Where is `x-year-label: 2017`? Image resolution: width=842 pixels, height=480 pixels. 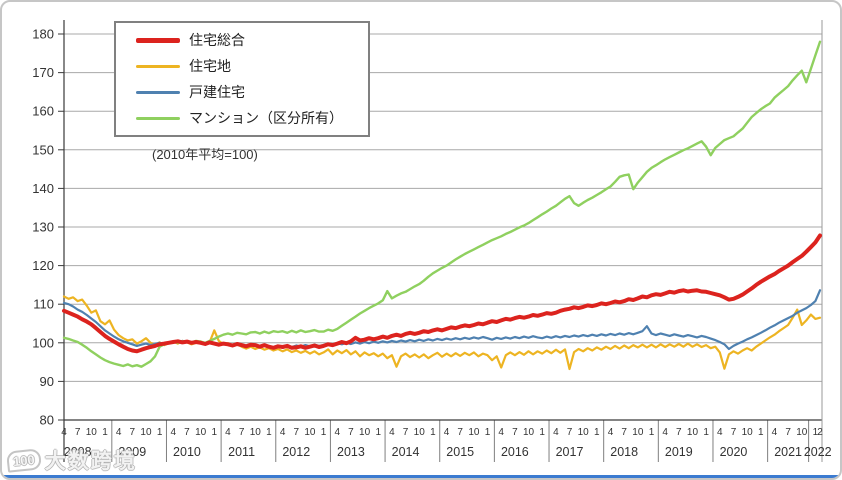
x-year-label: 2017 is located at coordinates (570, 452).